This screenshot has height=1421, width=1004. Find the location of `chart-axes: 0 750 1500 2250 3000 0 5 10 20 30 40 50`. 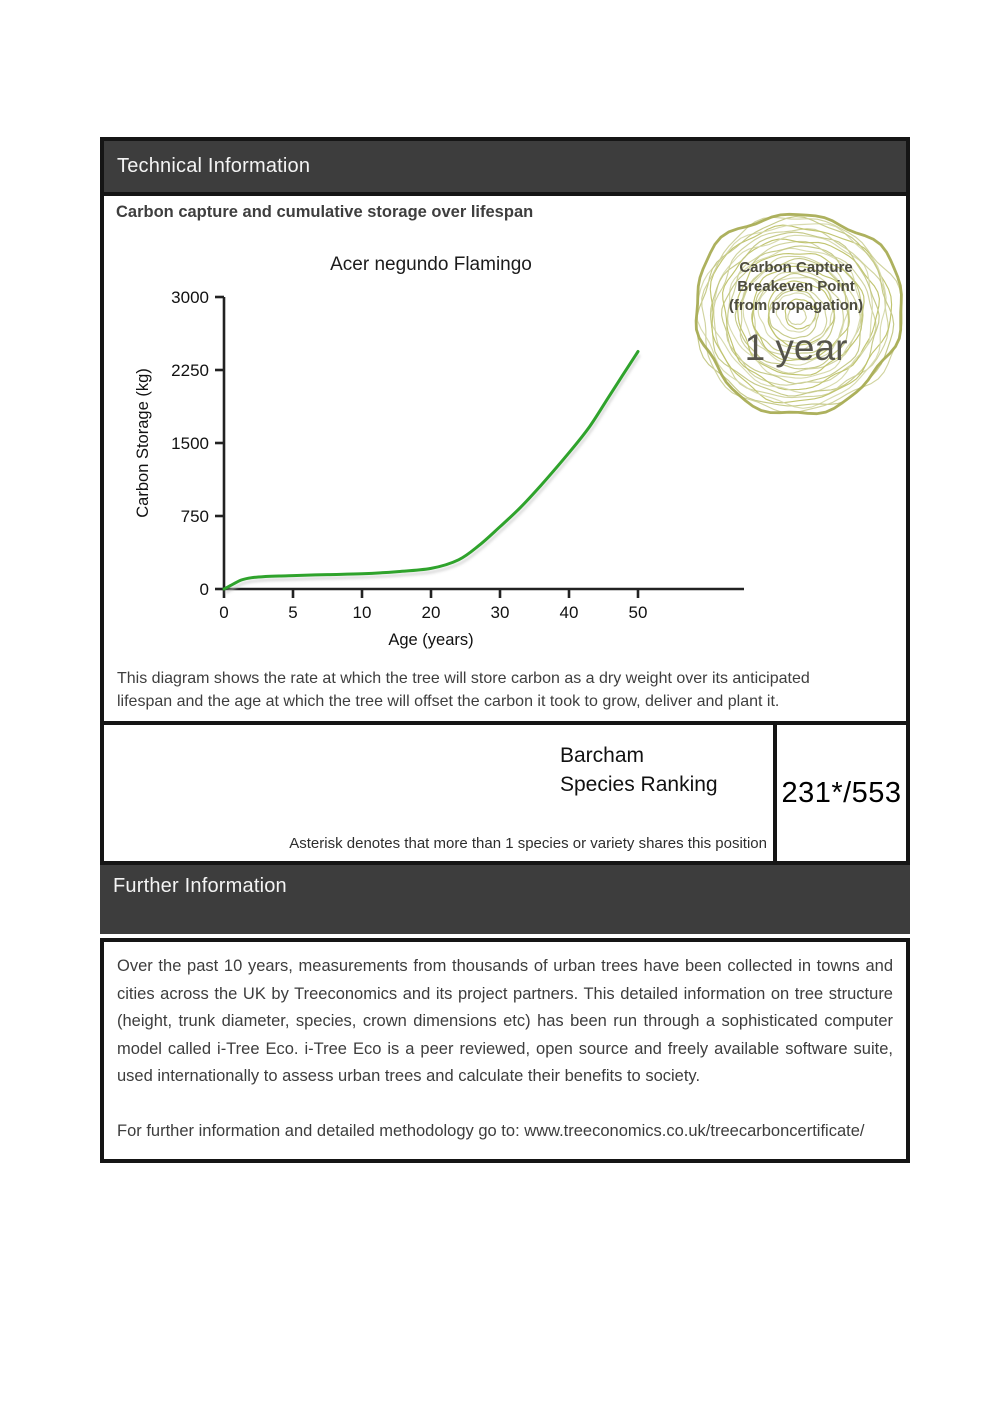

chart-axes: 0 750 1500 2250 3000 0 5 10 20 30 40 50 is located at coordinates (457, 455).